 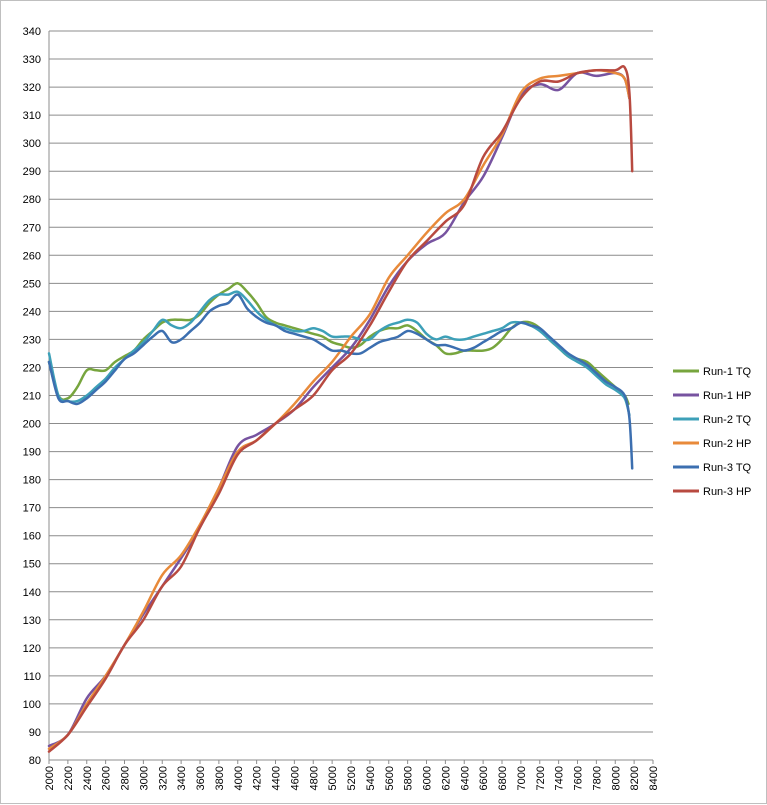 What do you see at coordinates (32, 32) in the screenshot?
I see `y-tick-label: 340` at bounding box center [32, 32].